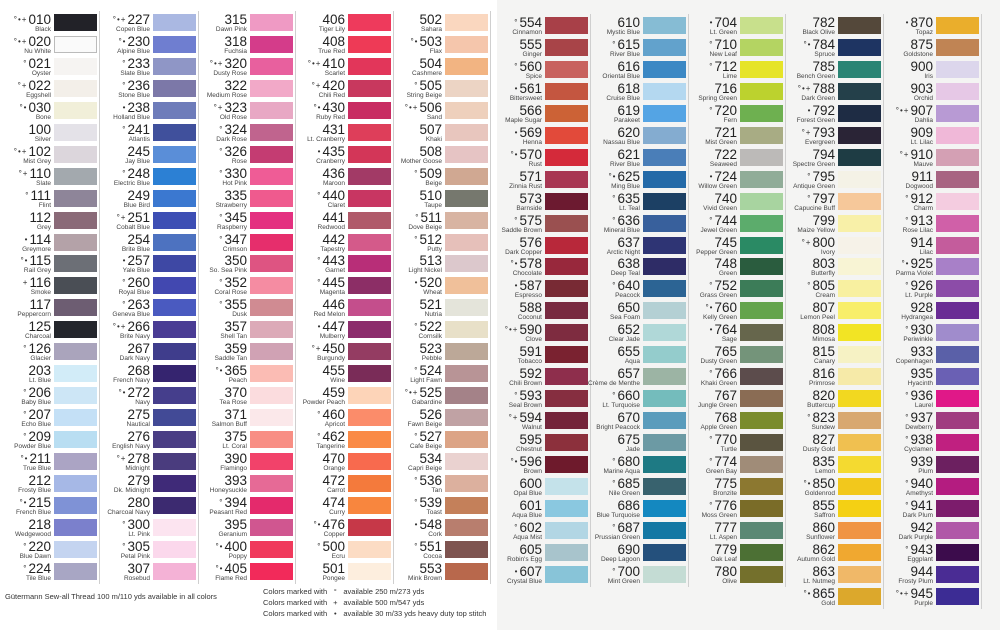 The image size is (1000, 630). What do you see at coordinates (530, 571) in the screenshot?
I see `color-number: 607` at bounding box center [530, 571].